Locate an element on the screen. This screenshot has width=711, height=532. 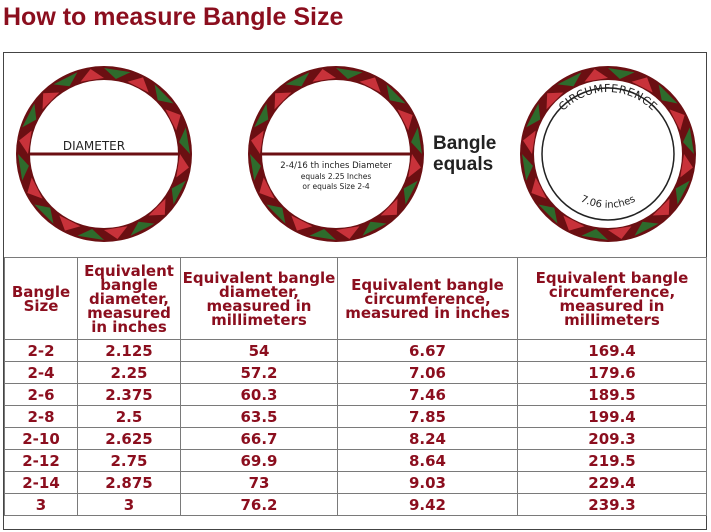
cell-size: 2-14 is located at coordinates (41, 482).